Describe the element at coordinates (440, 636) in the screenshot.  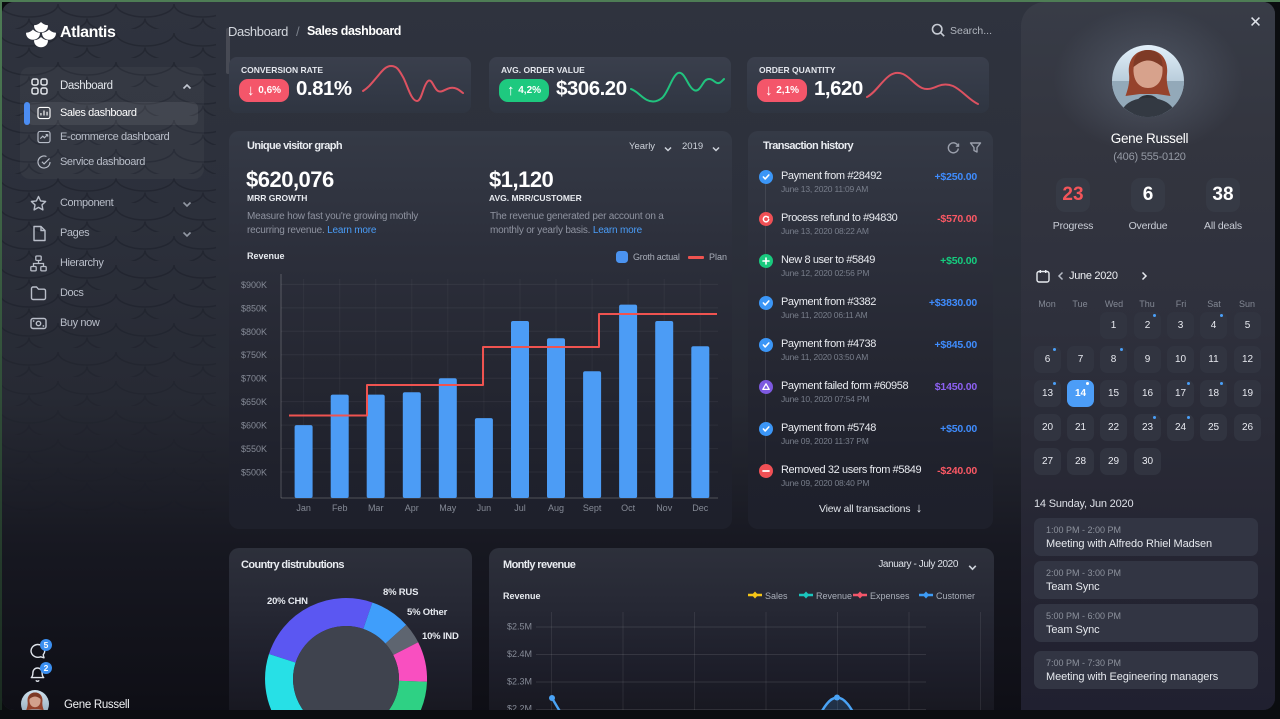
I see `svg-text: 10% IND` at that location.